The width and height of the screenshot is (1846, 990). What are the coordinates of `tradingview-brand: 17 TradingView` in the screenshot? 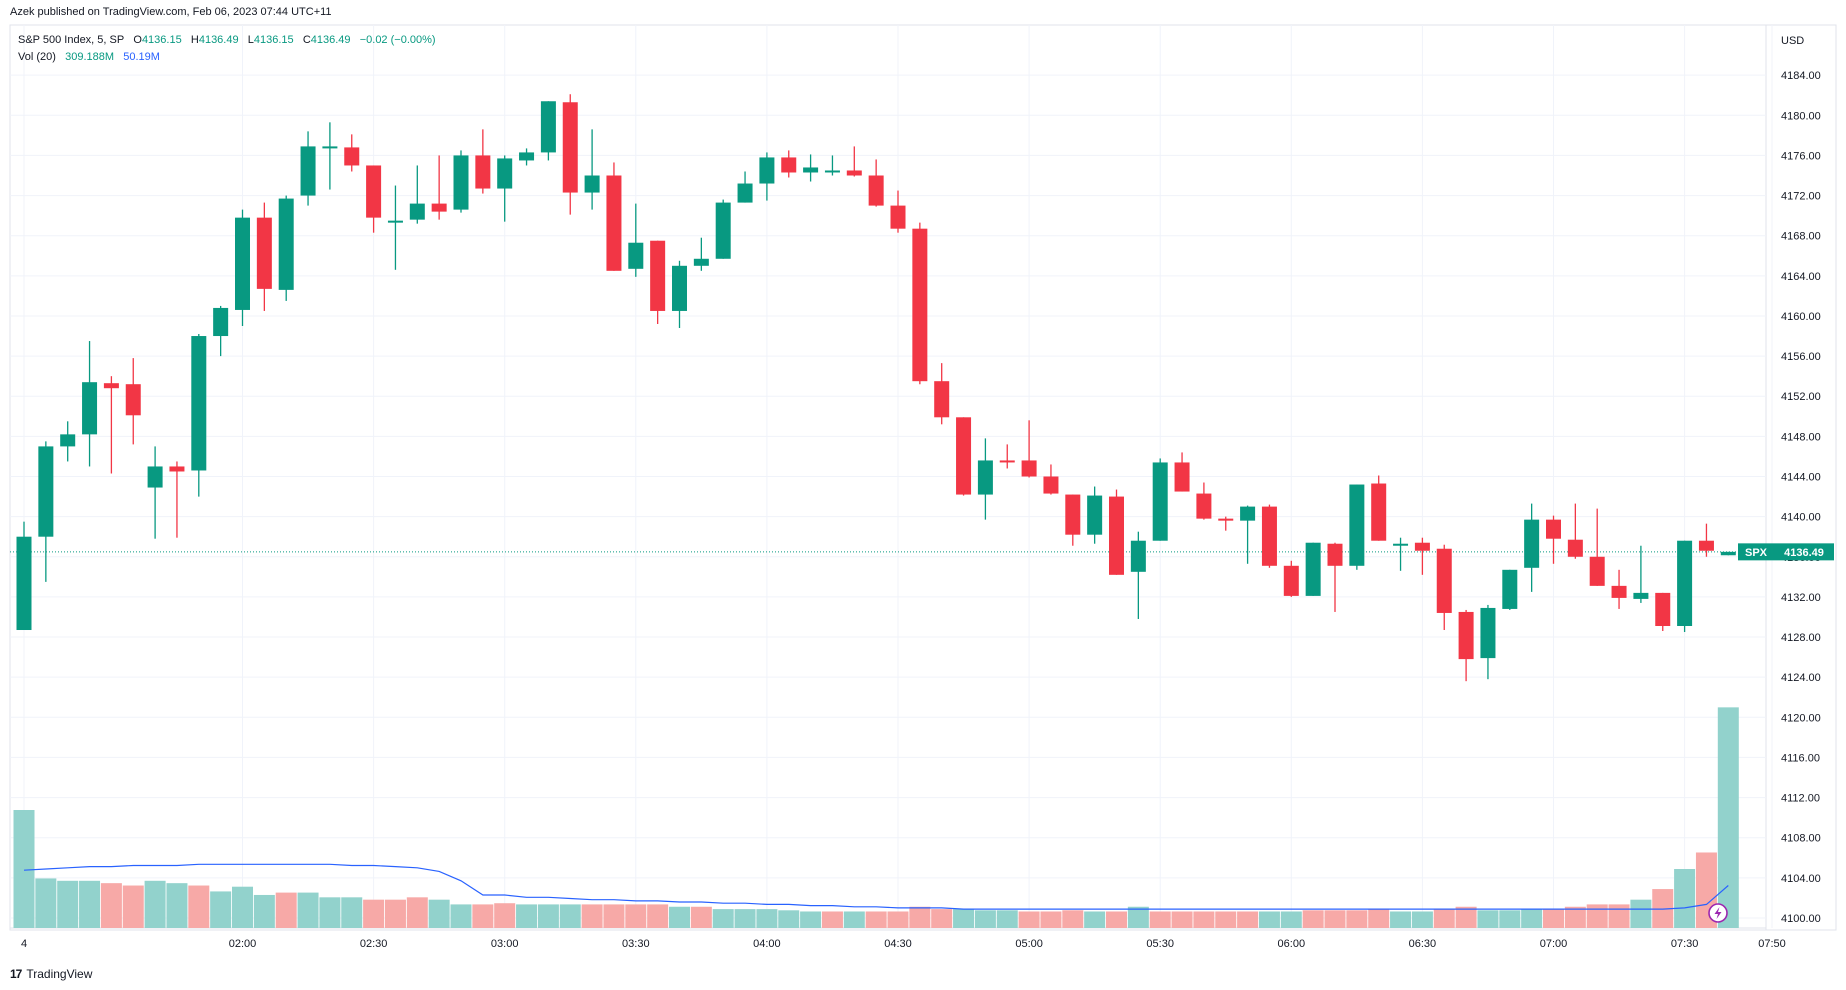 It's located at (51, 974).